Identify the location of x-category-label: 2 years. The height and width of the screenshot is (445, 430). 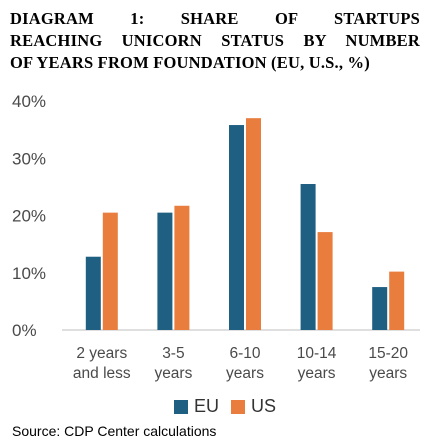
(101, 353).